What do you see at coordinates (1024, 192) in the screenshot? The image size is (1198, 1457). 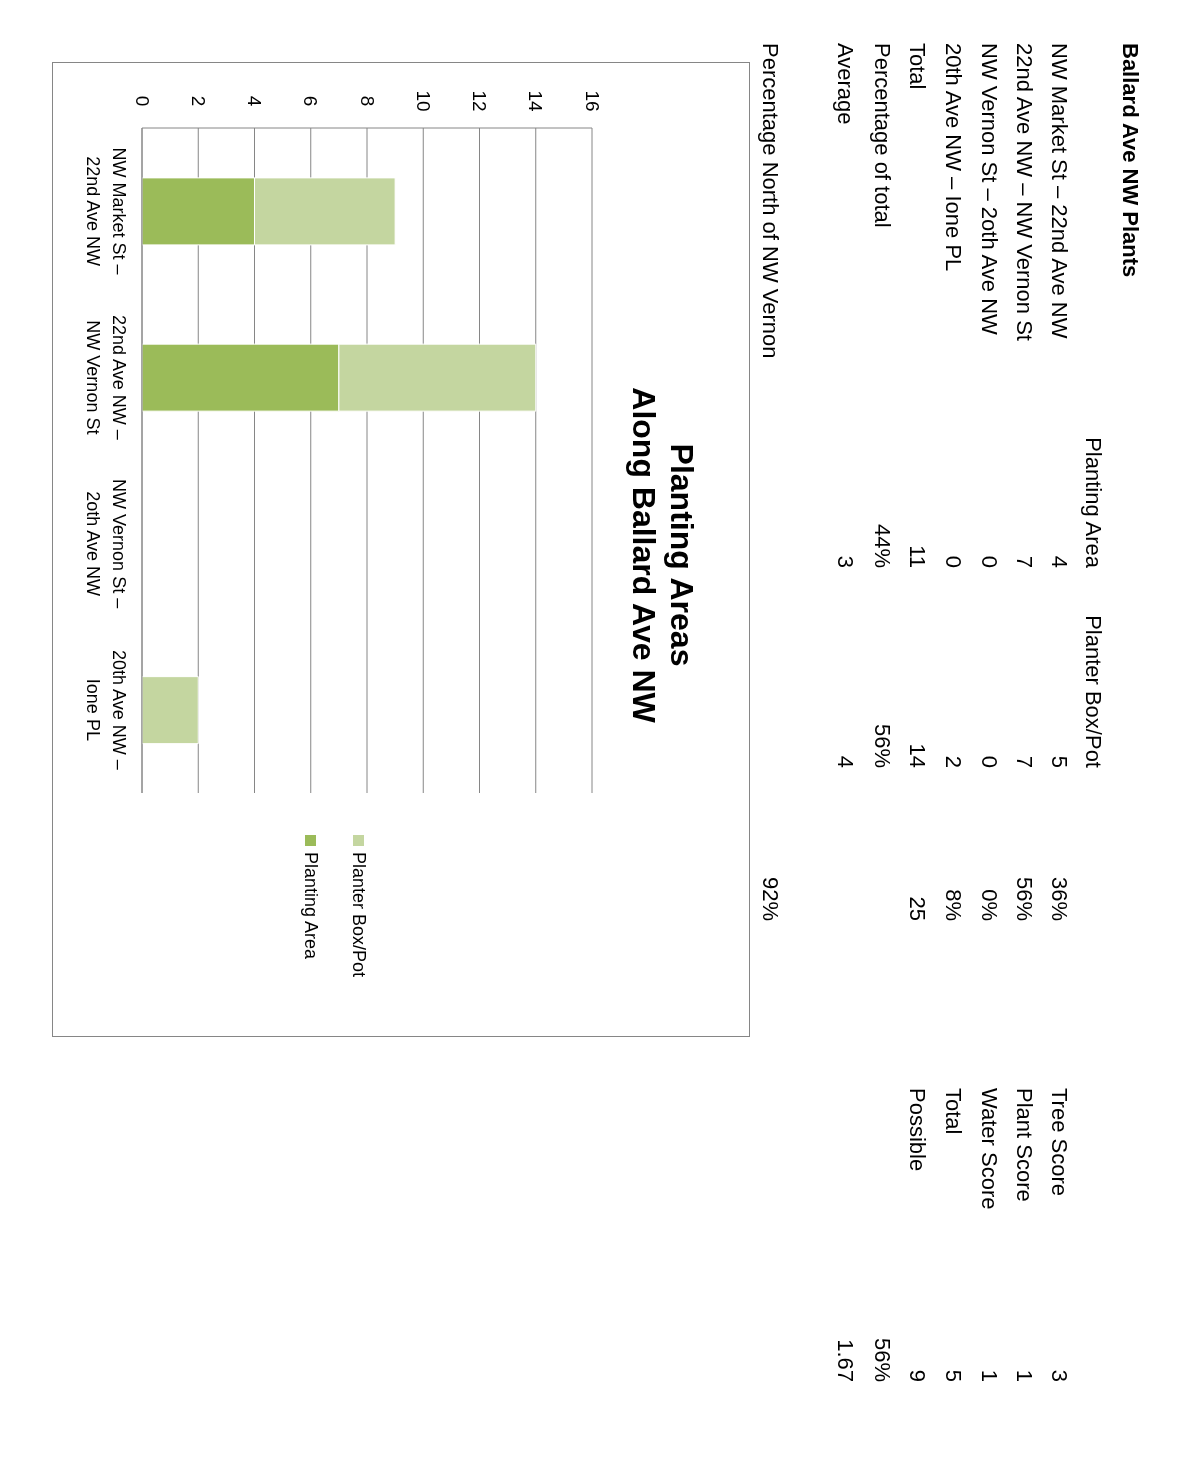 I see `text: 22nd Ave NW – NW Vernon St` at bounding box center [1024, 192].